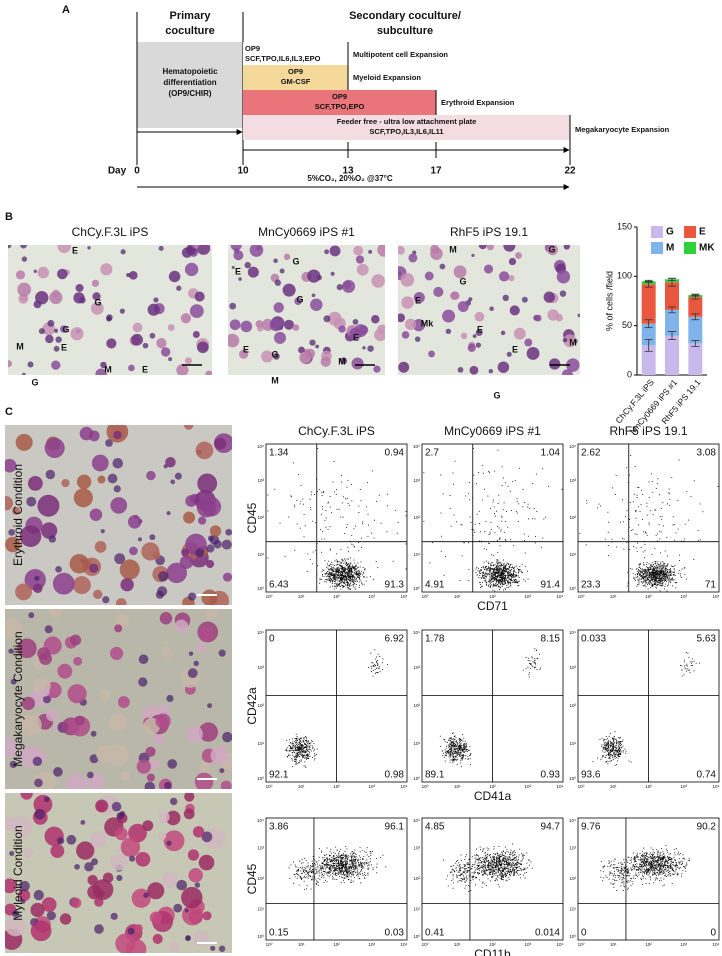  What do you see at coordinates (629, 374) in the screenshot?
I see `y-tick-label: 0` at bounding box center [629, 374].